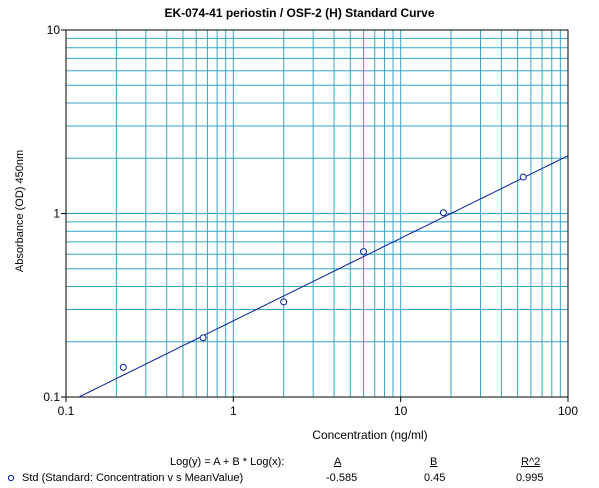  Describe the element at coordinates (20, 211) in the screenshot. I see `y-axis-label: Absorbance (OD) 450nm` at that location.